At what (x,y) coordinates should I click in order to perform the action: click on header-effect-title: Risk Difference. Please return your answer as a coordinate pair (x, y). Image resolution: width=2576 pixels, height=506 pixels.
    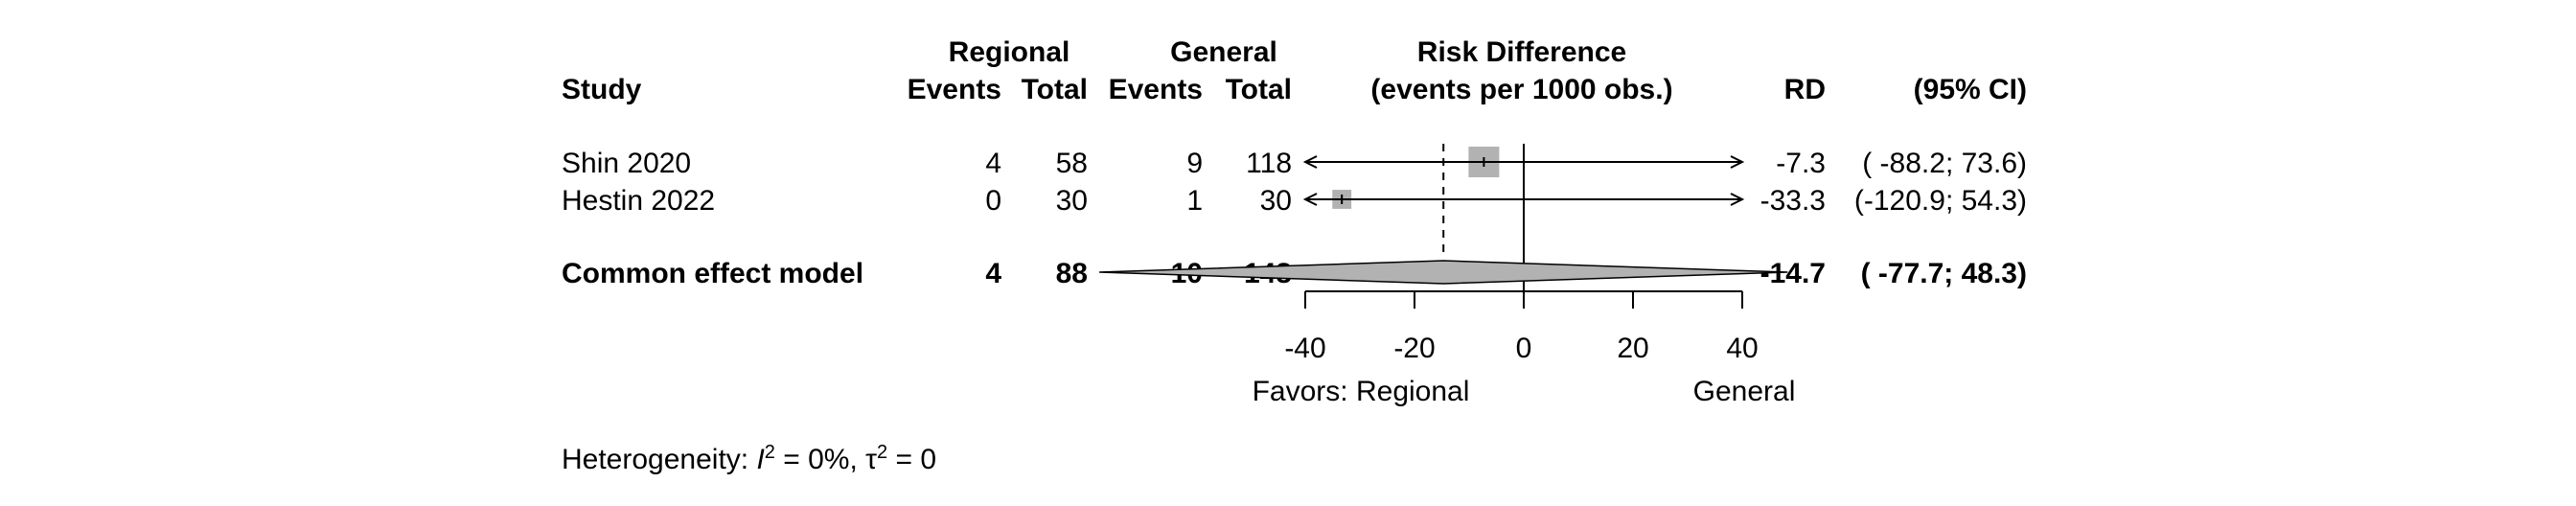
    Looking at the image, I should click on (1521, 52).